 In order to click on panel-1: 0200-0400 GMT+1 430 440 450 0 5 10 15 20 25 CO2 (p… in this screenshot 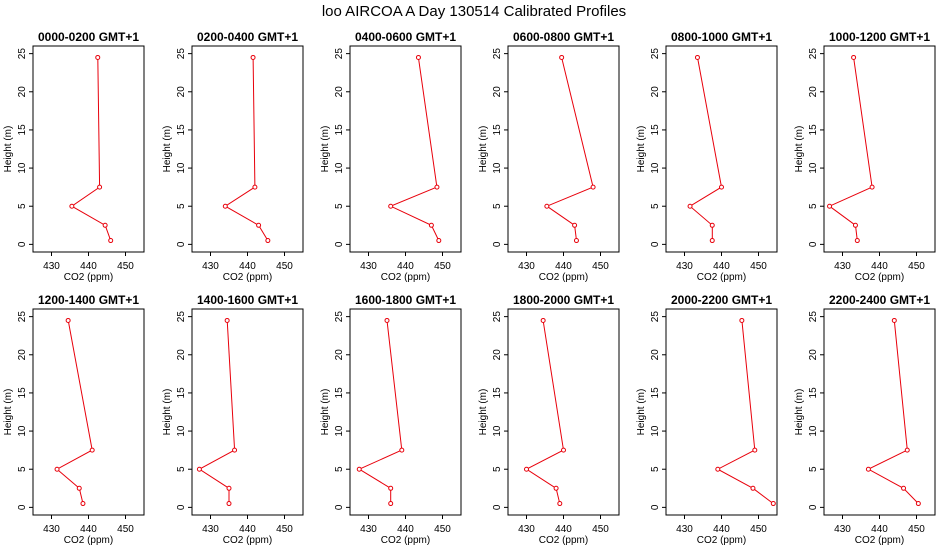, I will do `click(233, 156)`.